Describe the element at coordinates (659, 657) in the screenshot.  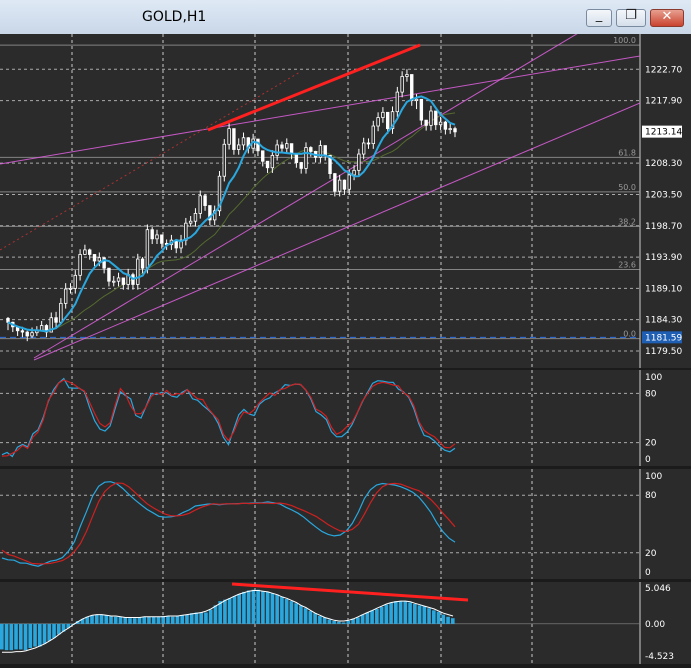
I see `histogram-tick-label: -4.523` at that location.